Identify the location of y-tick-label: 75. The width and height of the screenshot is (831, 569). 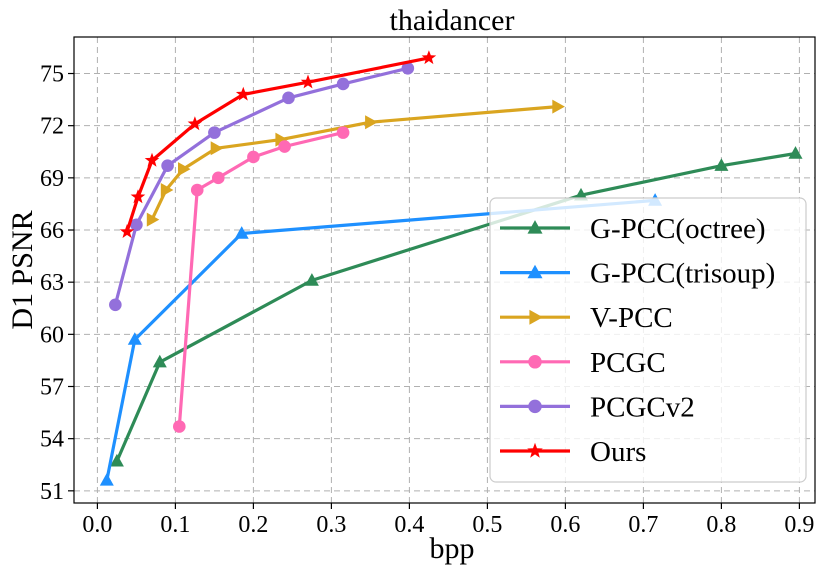
(52, 75).